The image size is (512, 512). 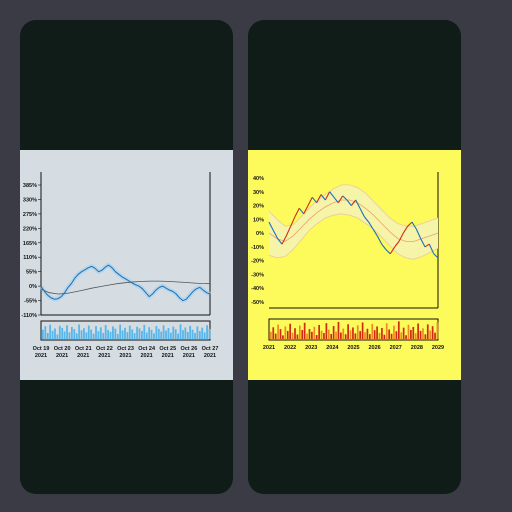 What do you see at coordinates (30, 200) in the screenshot?
I see `y-tick-label: 330%` at bounding box center [30, 200].